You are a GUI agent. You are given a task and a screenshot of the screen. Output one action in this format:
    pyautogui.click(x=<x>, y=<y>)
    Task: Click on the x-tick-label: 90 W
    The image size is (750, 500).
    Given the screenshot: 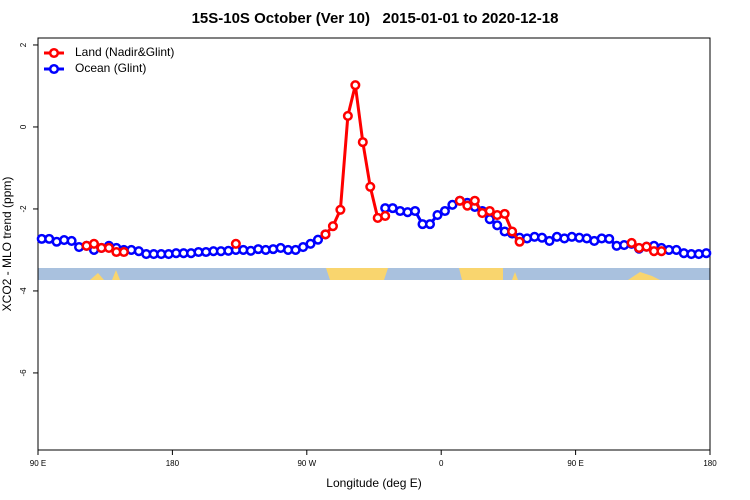 What is the action you would take?
    pyautogui.click(x=306, y=463)
    